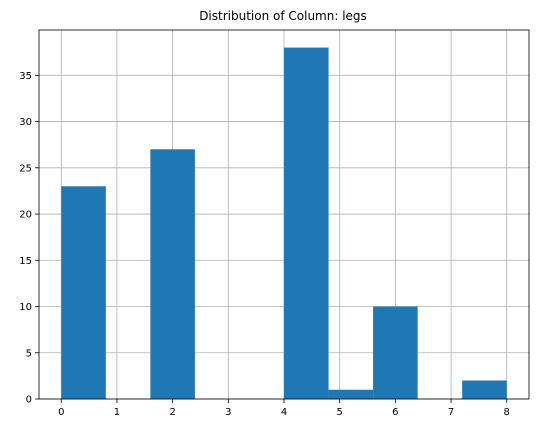 The width and height of the screenshot is (543, 433). I want to click on y-tick-label: 35, so click(25, 76).